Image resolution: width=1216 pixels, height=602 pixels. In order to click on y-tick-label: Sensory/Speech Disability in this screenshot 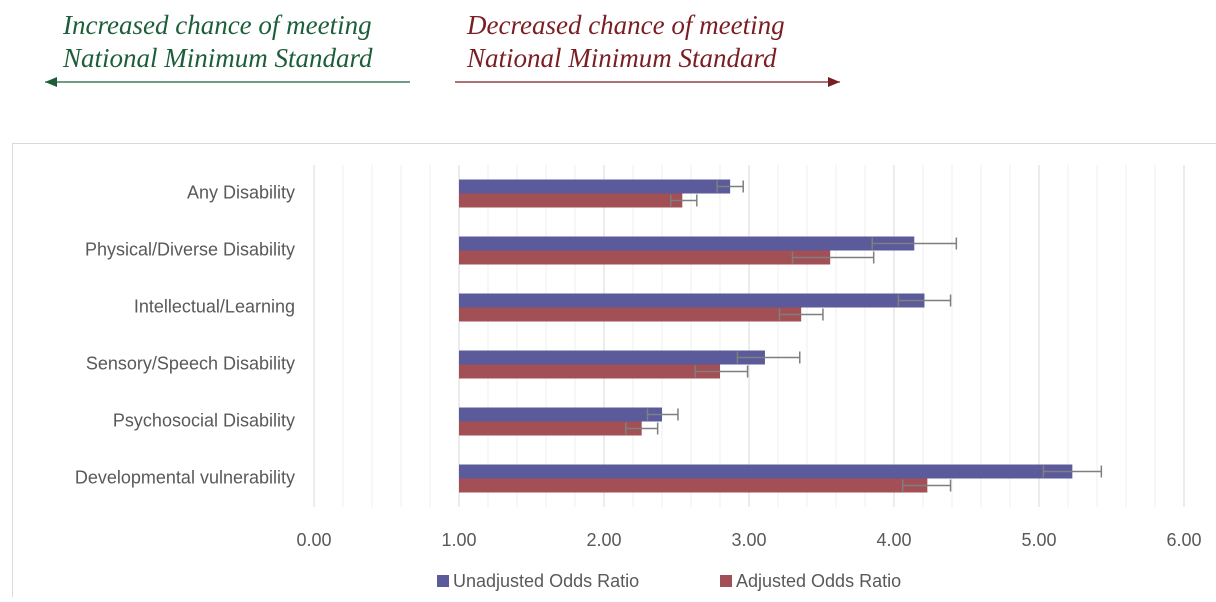, I will do `click(190, 363)`.